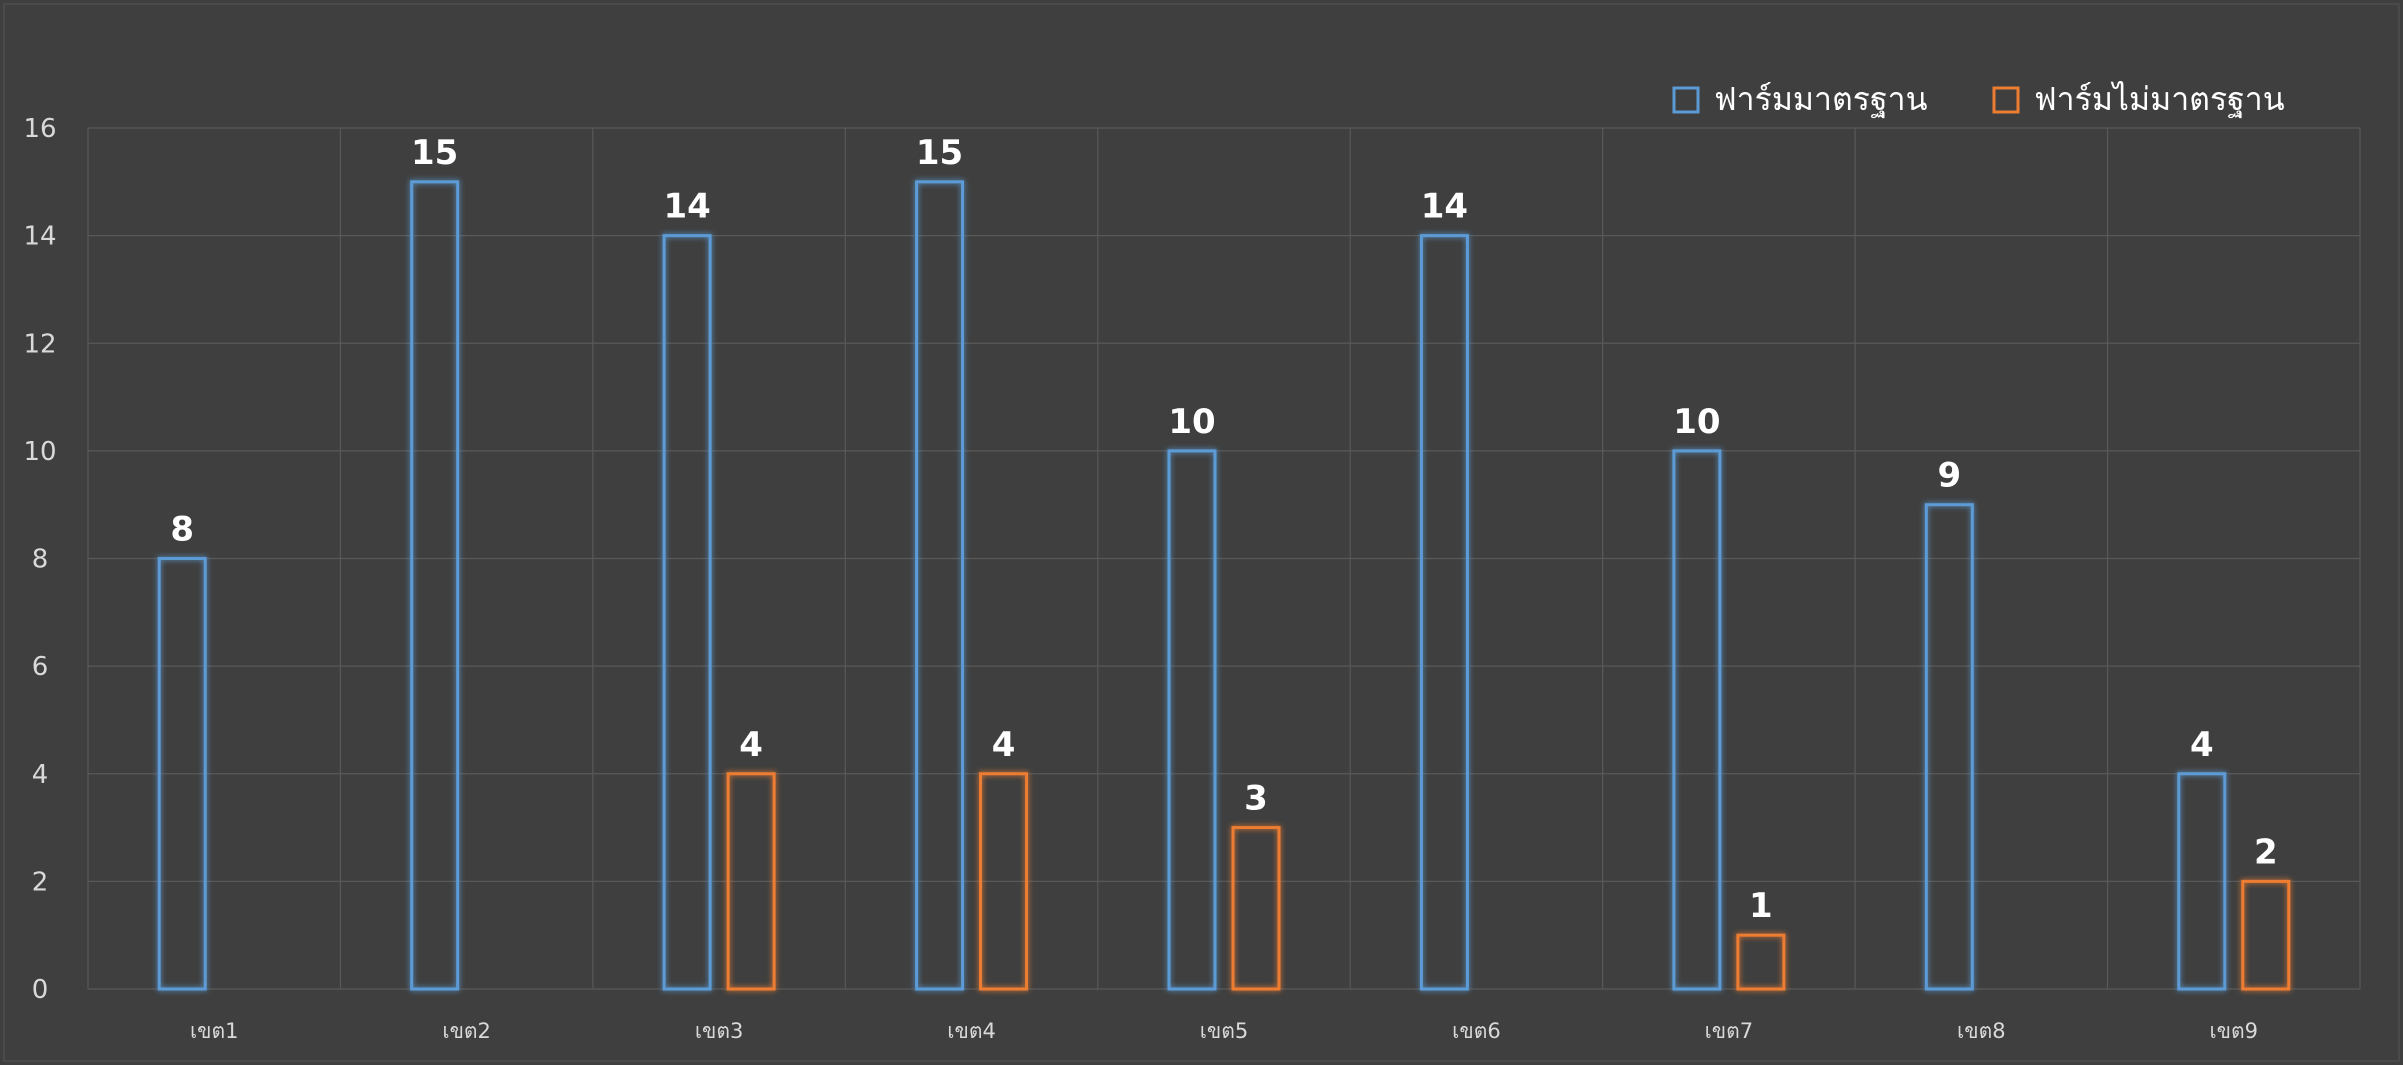 This screenshot has width=2403, height=1065. What do you see at coordinates (1821, 99) in the screenshot?
I see `legend-label-standard: ฟาร์มมาตรฐาน` at bounding box center [1821, 99].